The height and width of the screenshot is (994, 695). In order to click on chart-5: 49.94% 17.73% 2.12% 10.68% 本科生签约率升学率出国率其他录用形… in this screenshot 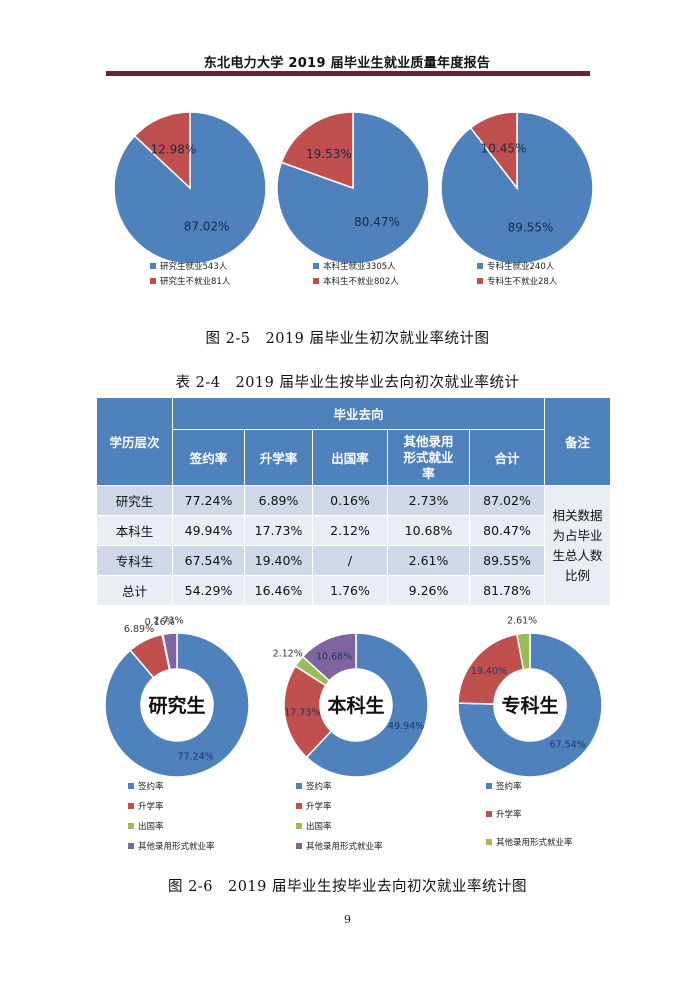, I will do `click(351, 742)`.